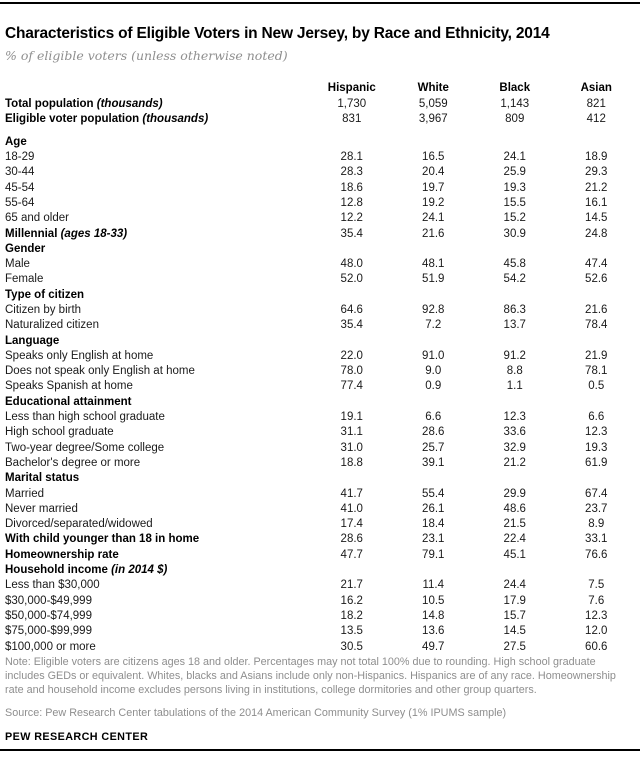 The height and width of the screenshot is (758, 640). What do you see at coordinates (351, 631) in the screenshot?
I see `cell-value: 13.5` at bounding box center [351, 631].